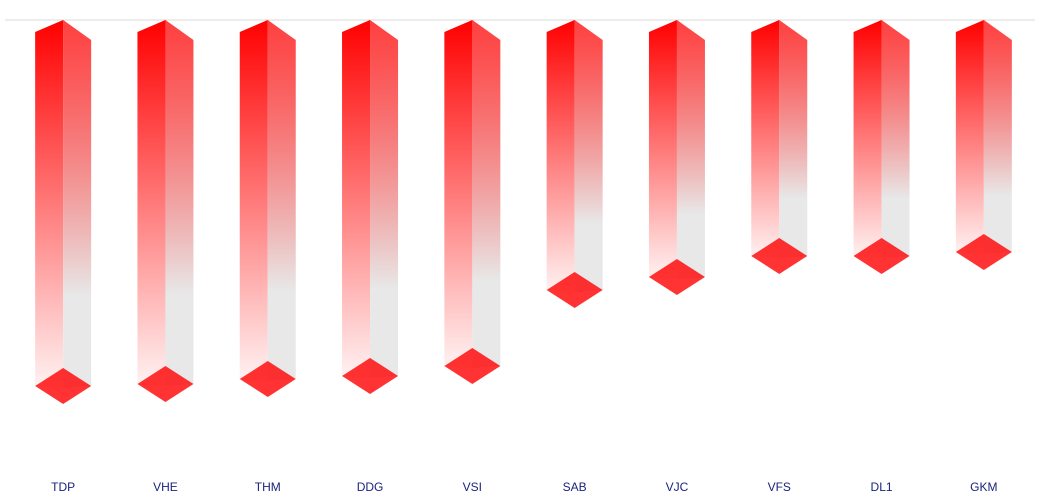 The height and width of the screenshot is (500, 1055). I want to click on x-tick-label: GKM, so click(983, 487).